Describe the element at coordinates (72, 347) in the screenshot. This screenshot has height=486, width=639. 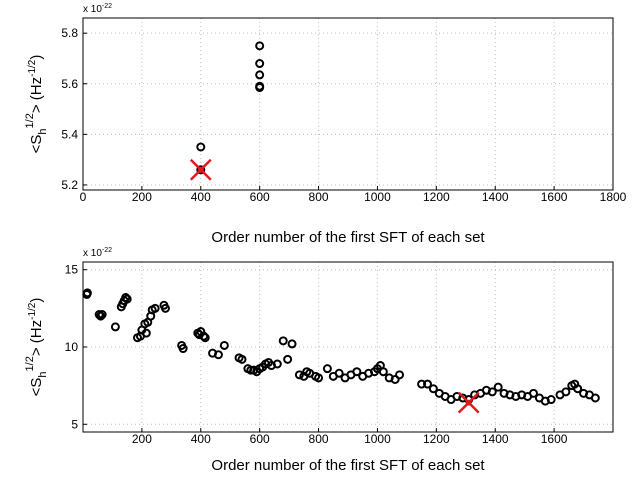
I see `y-tick-label: 10` at that location.